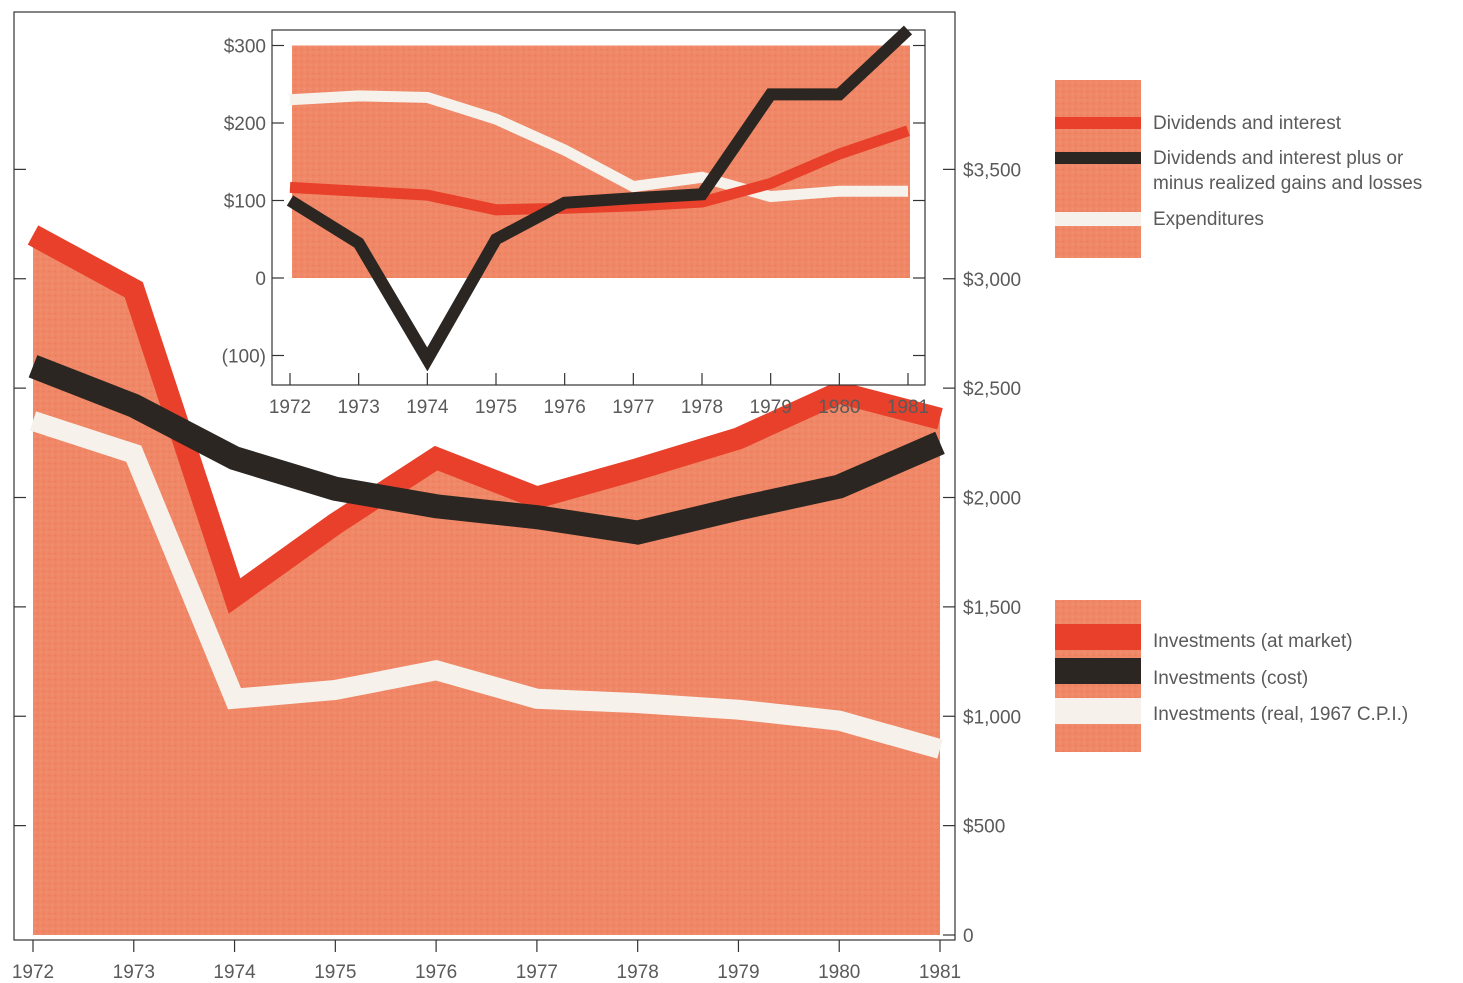 This screenshot has width=1463, height=983. Describe the element at coordinates (1247, 123) in the screenshot. I see `income-legend-label-0: Dividends and interest` at that location.